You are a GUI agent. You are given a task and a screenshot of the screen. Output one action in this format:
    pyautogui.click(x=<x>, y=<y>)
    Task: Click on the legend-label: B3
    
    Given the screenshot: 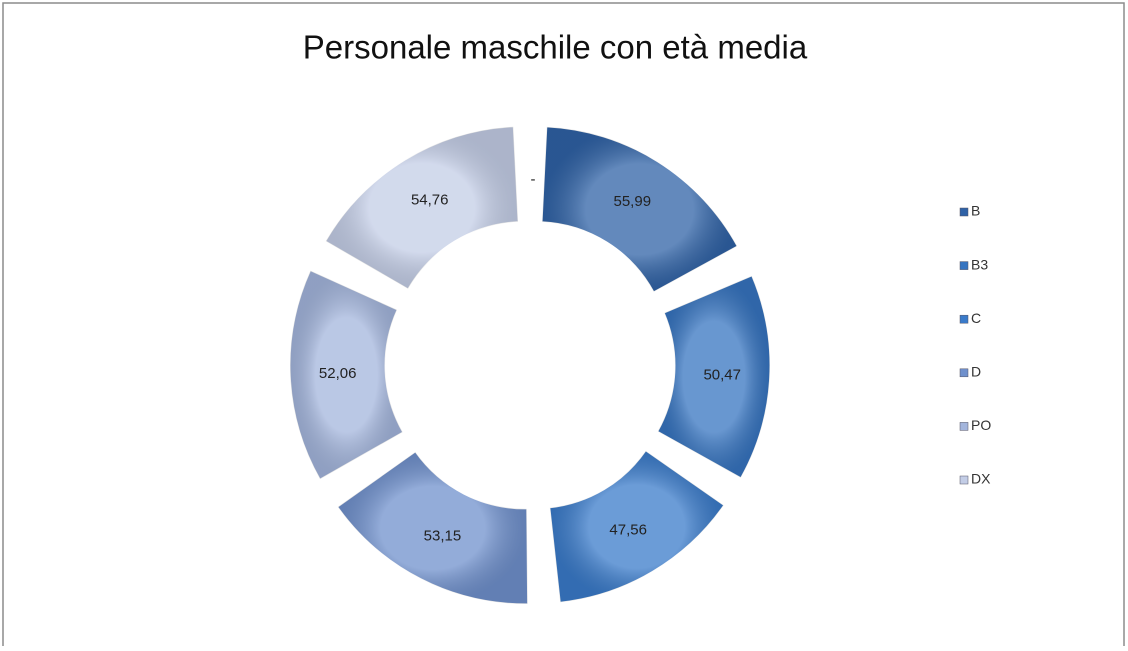 What is the action you would take?
    pyautogui.click(x=979, y=264)
    